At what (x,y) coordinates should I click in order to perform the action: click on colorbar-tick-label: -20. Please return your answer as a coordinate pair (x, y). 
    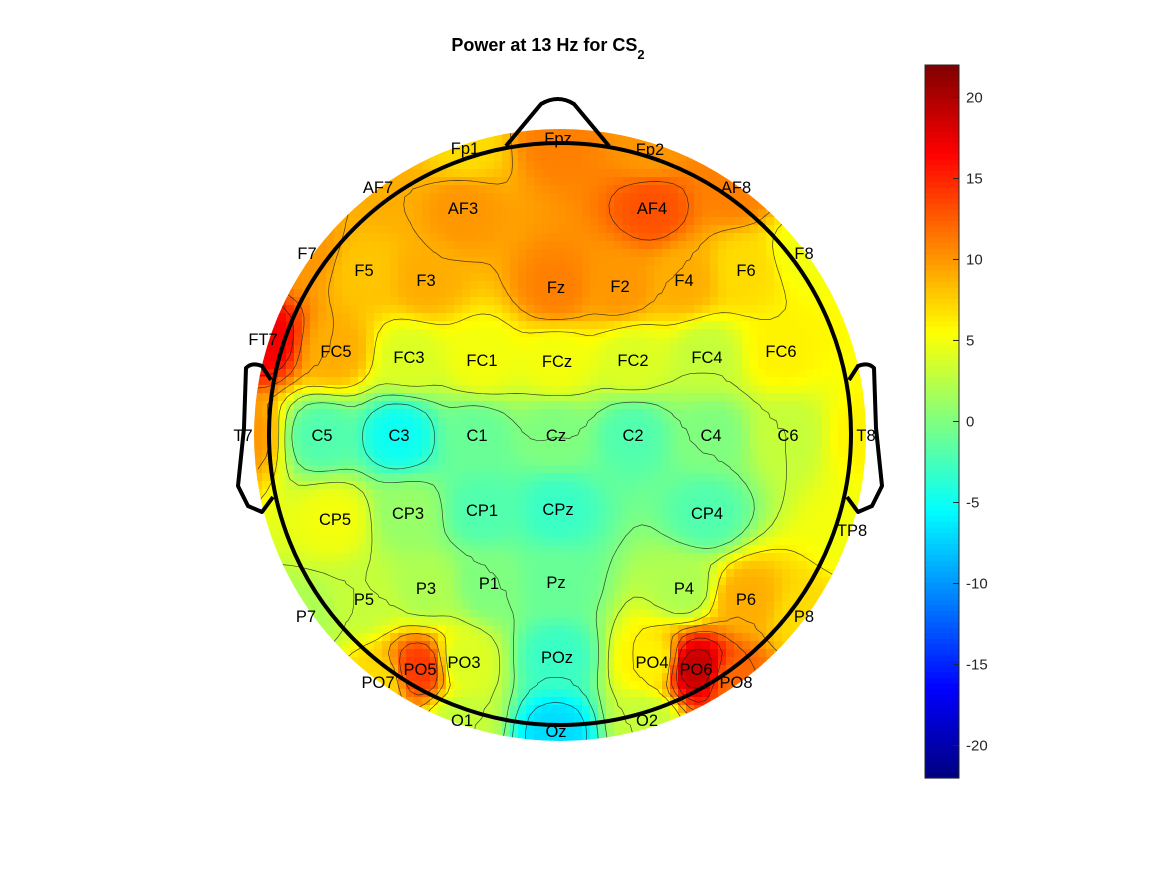
    Looking at the image, I should click on (977, 746).